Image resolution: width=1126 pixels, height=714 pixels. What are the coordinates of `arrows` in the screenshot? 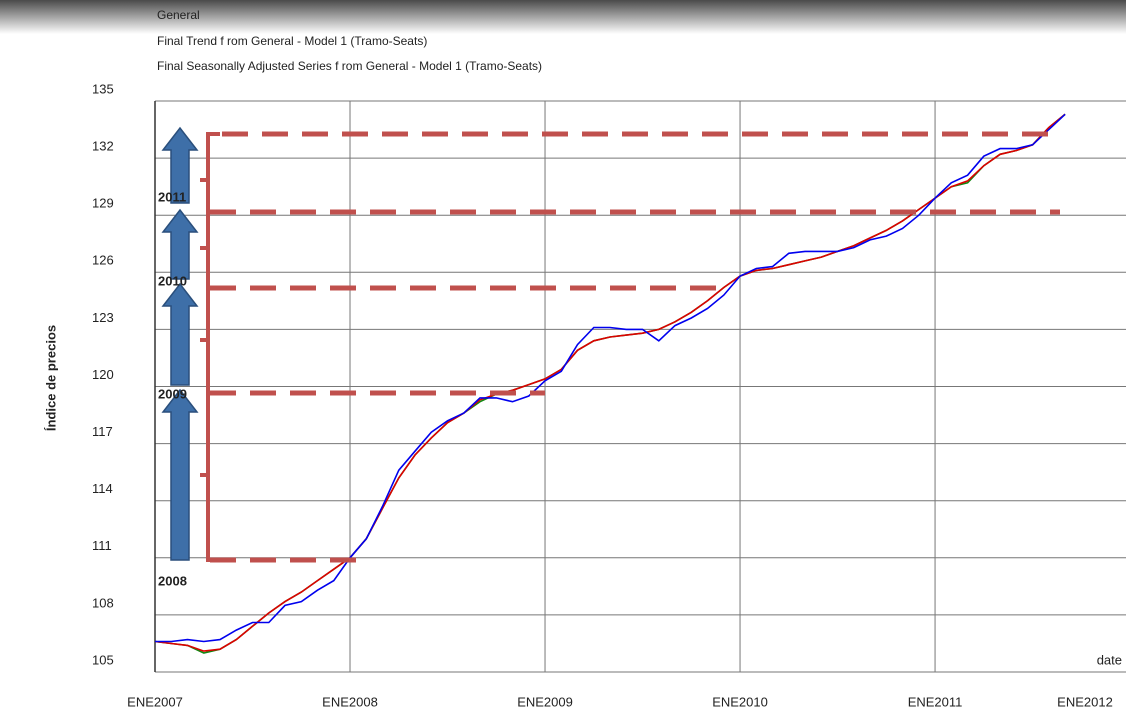 It's located at (180, 343).